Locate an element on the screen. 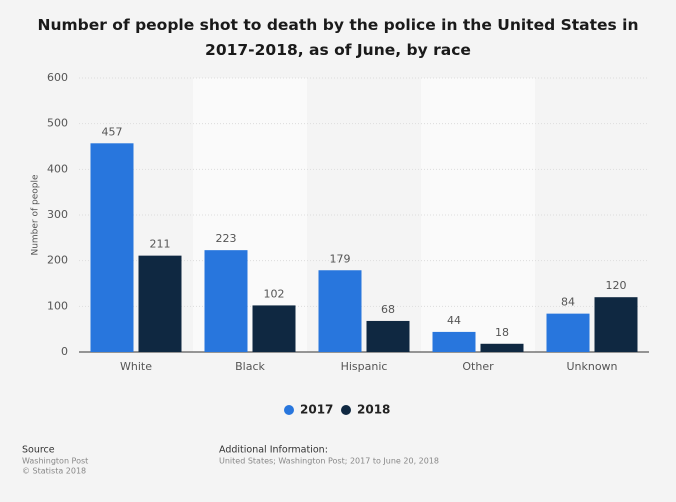 Image resolution: width=676 pixels, height=502 pixels. source-line: Washington Post is located at coordinates (55, 461).